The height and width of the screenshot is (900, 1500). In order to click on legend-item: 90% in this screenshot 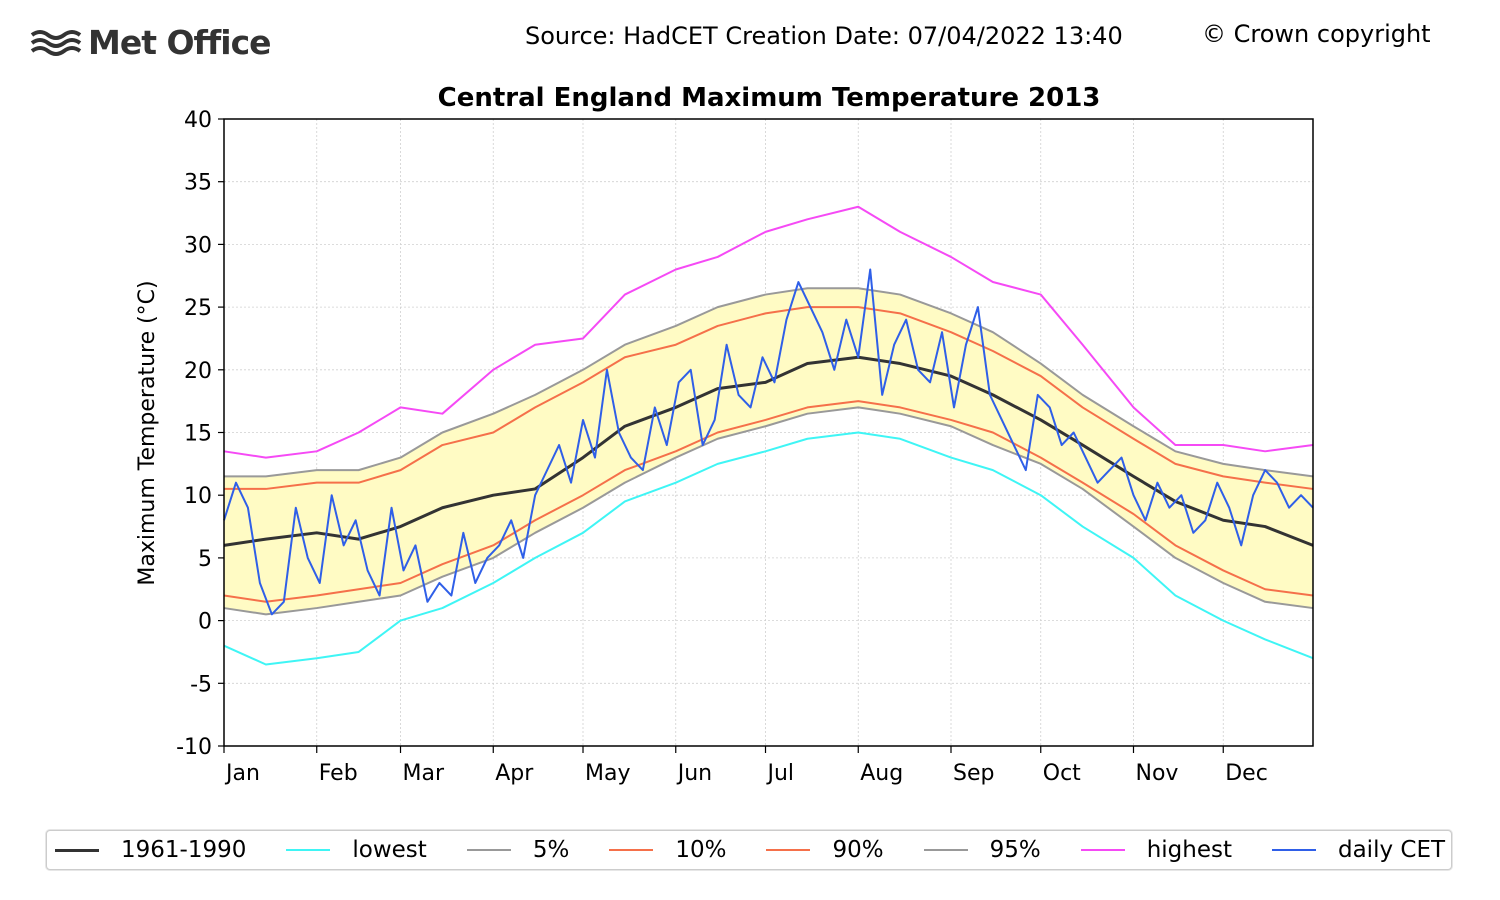, I will do `click(844, 850)`.